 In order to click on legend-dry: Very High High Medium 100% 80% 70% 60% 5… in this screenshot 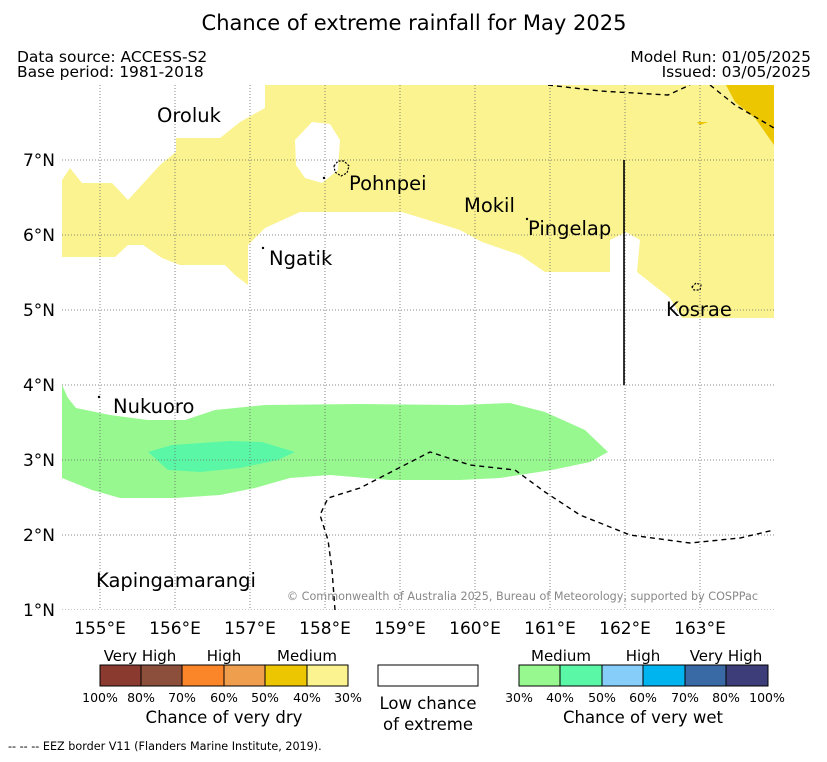, I will do `click(222, 687)`.